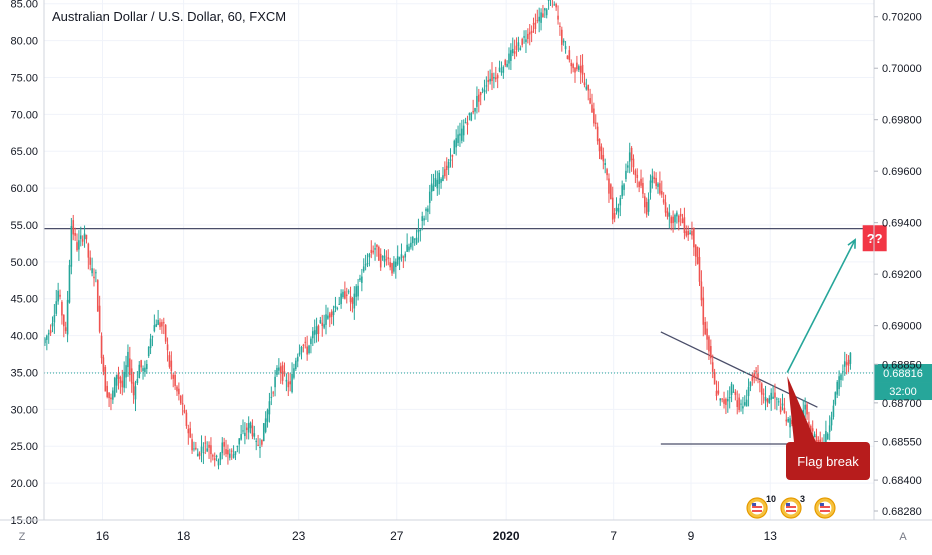  What do you see at coordinates (788, 504) in the screenshot?
I see `flag-canton` at bounding box center [788, 504].